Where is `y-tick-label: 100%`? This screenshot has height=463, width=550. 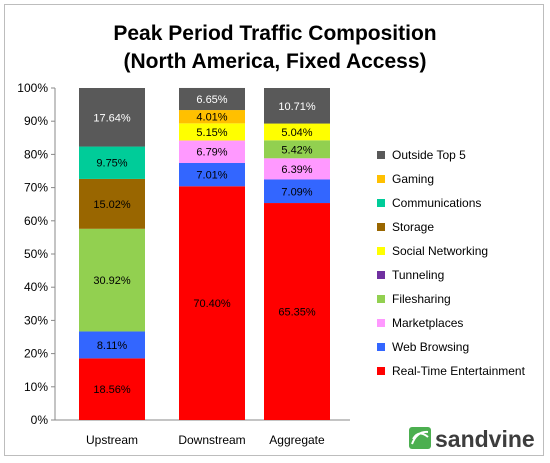 y-tick-label: 100% is located at coordinates (32, 88).